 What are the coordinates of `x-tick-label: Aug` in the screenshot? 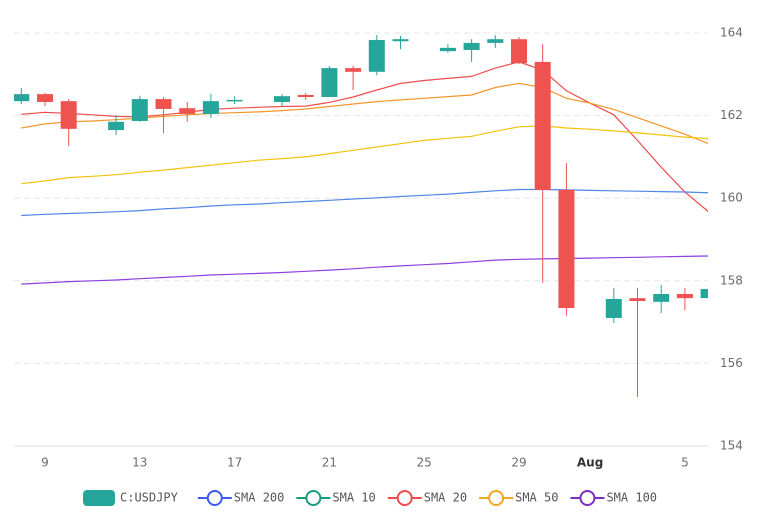 It's located at (590, 463).